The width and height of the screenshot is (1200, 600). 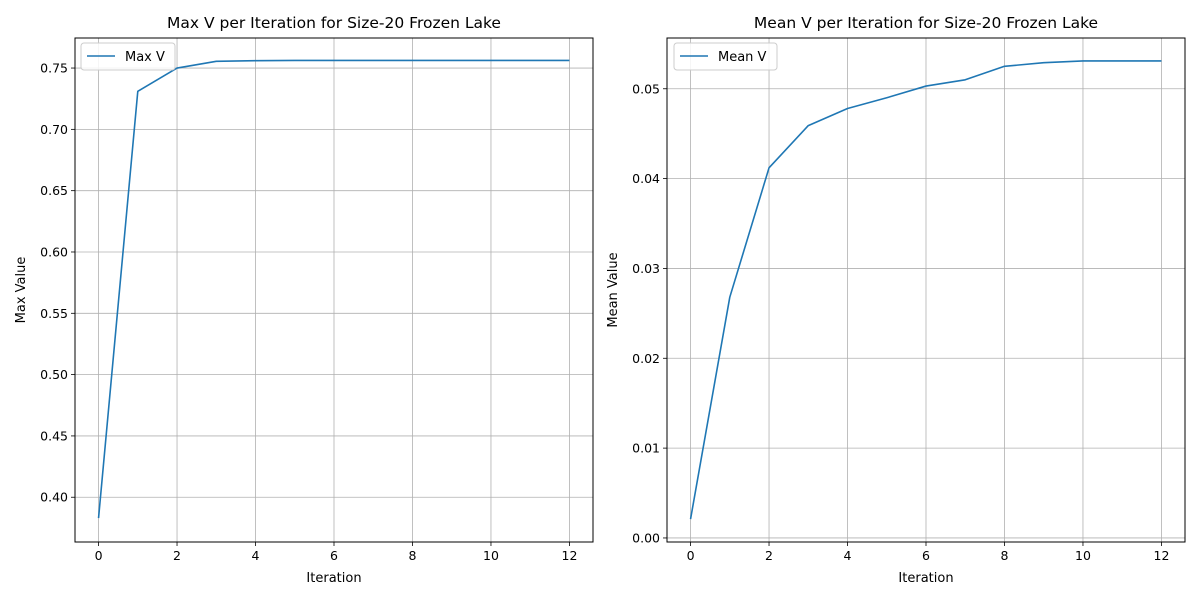 What do you see at coordinates (54, 190) in the screenshot?
I see `y-tick-label: 0.65` at bounding box center [54, 190].